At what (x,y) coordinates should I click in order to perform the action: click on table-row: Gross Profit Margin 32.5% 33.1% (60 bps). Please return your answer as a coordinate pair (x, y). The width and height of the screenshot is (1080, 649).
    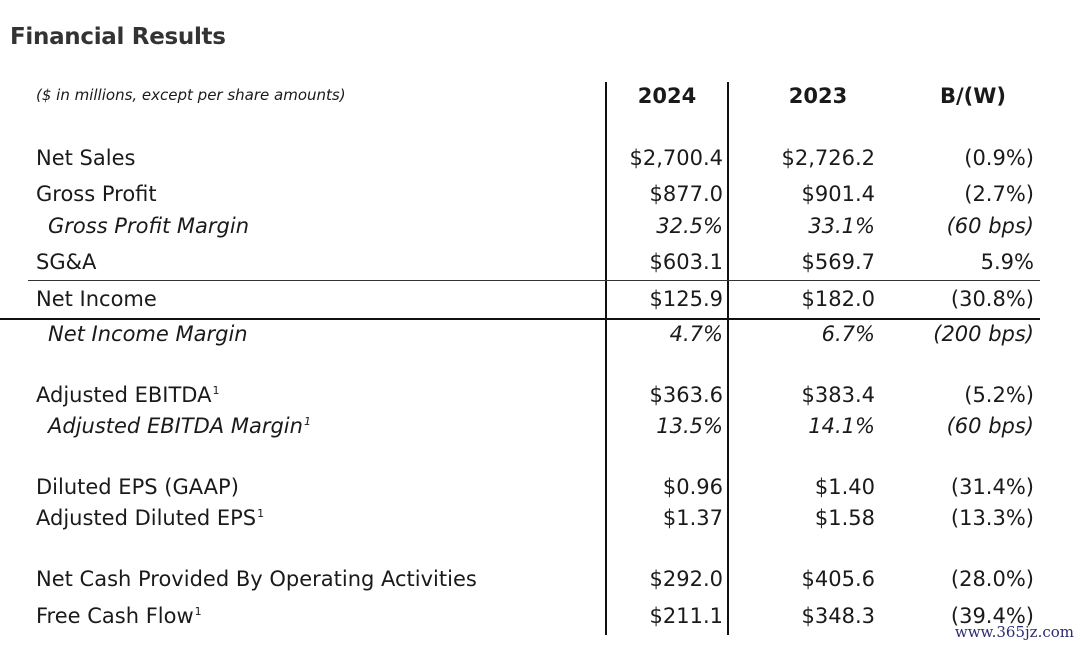
    Looking at the image, I should click on (540, 229).